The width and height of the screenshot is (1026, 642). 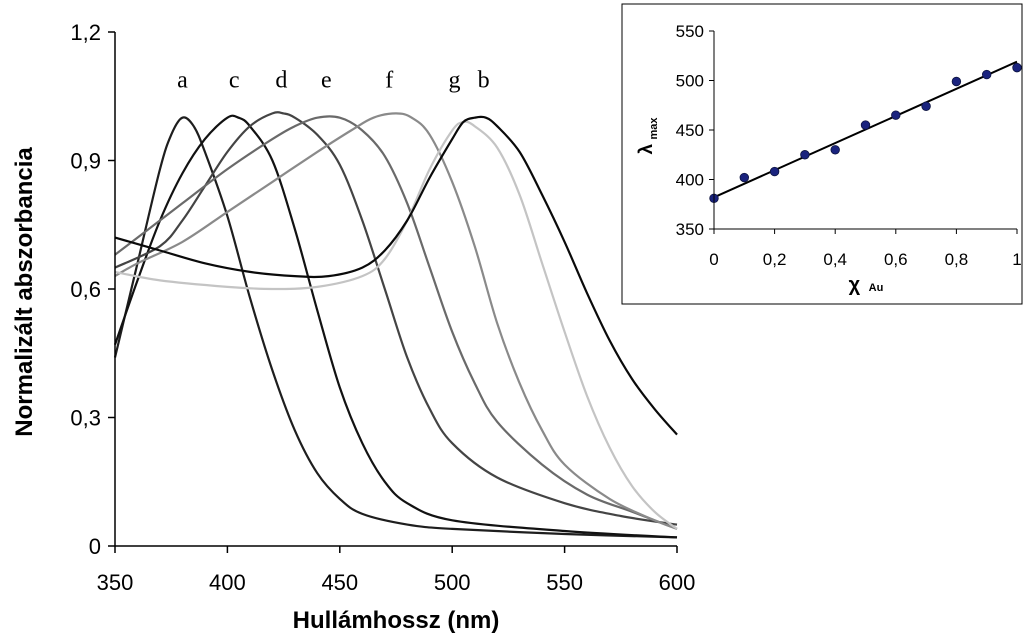 What do you see at coordinates (484, 81) in the screenshot?
I see `series-b-label: b` at bounding box center [484, 81].